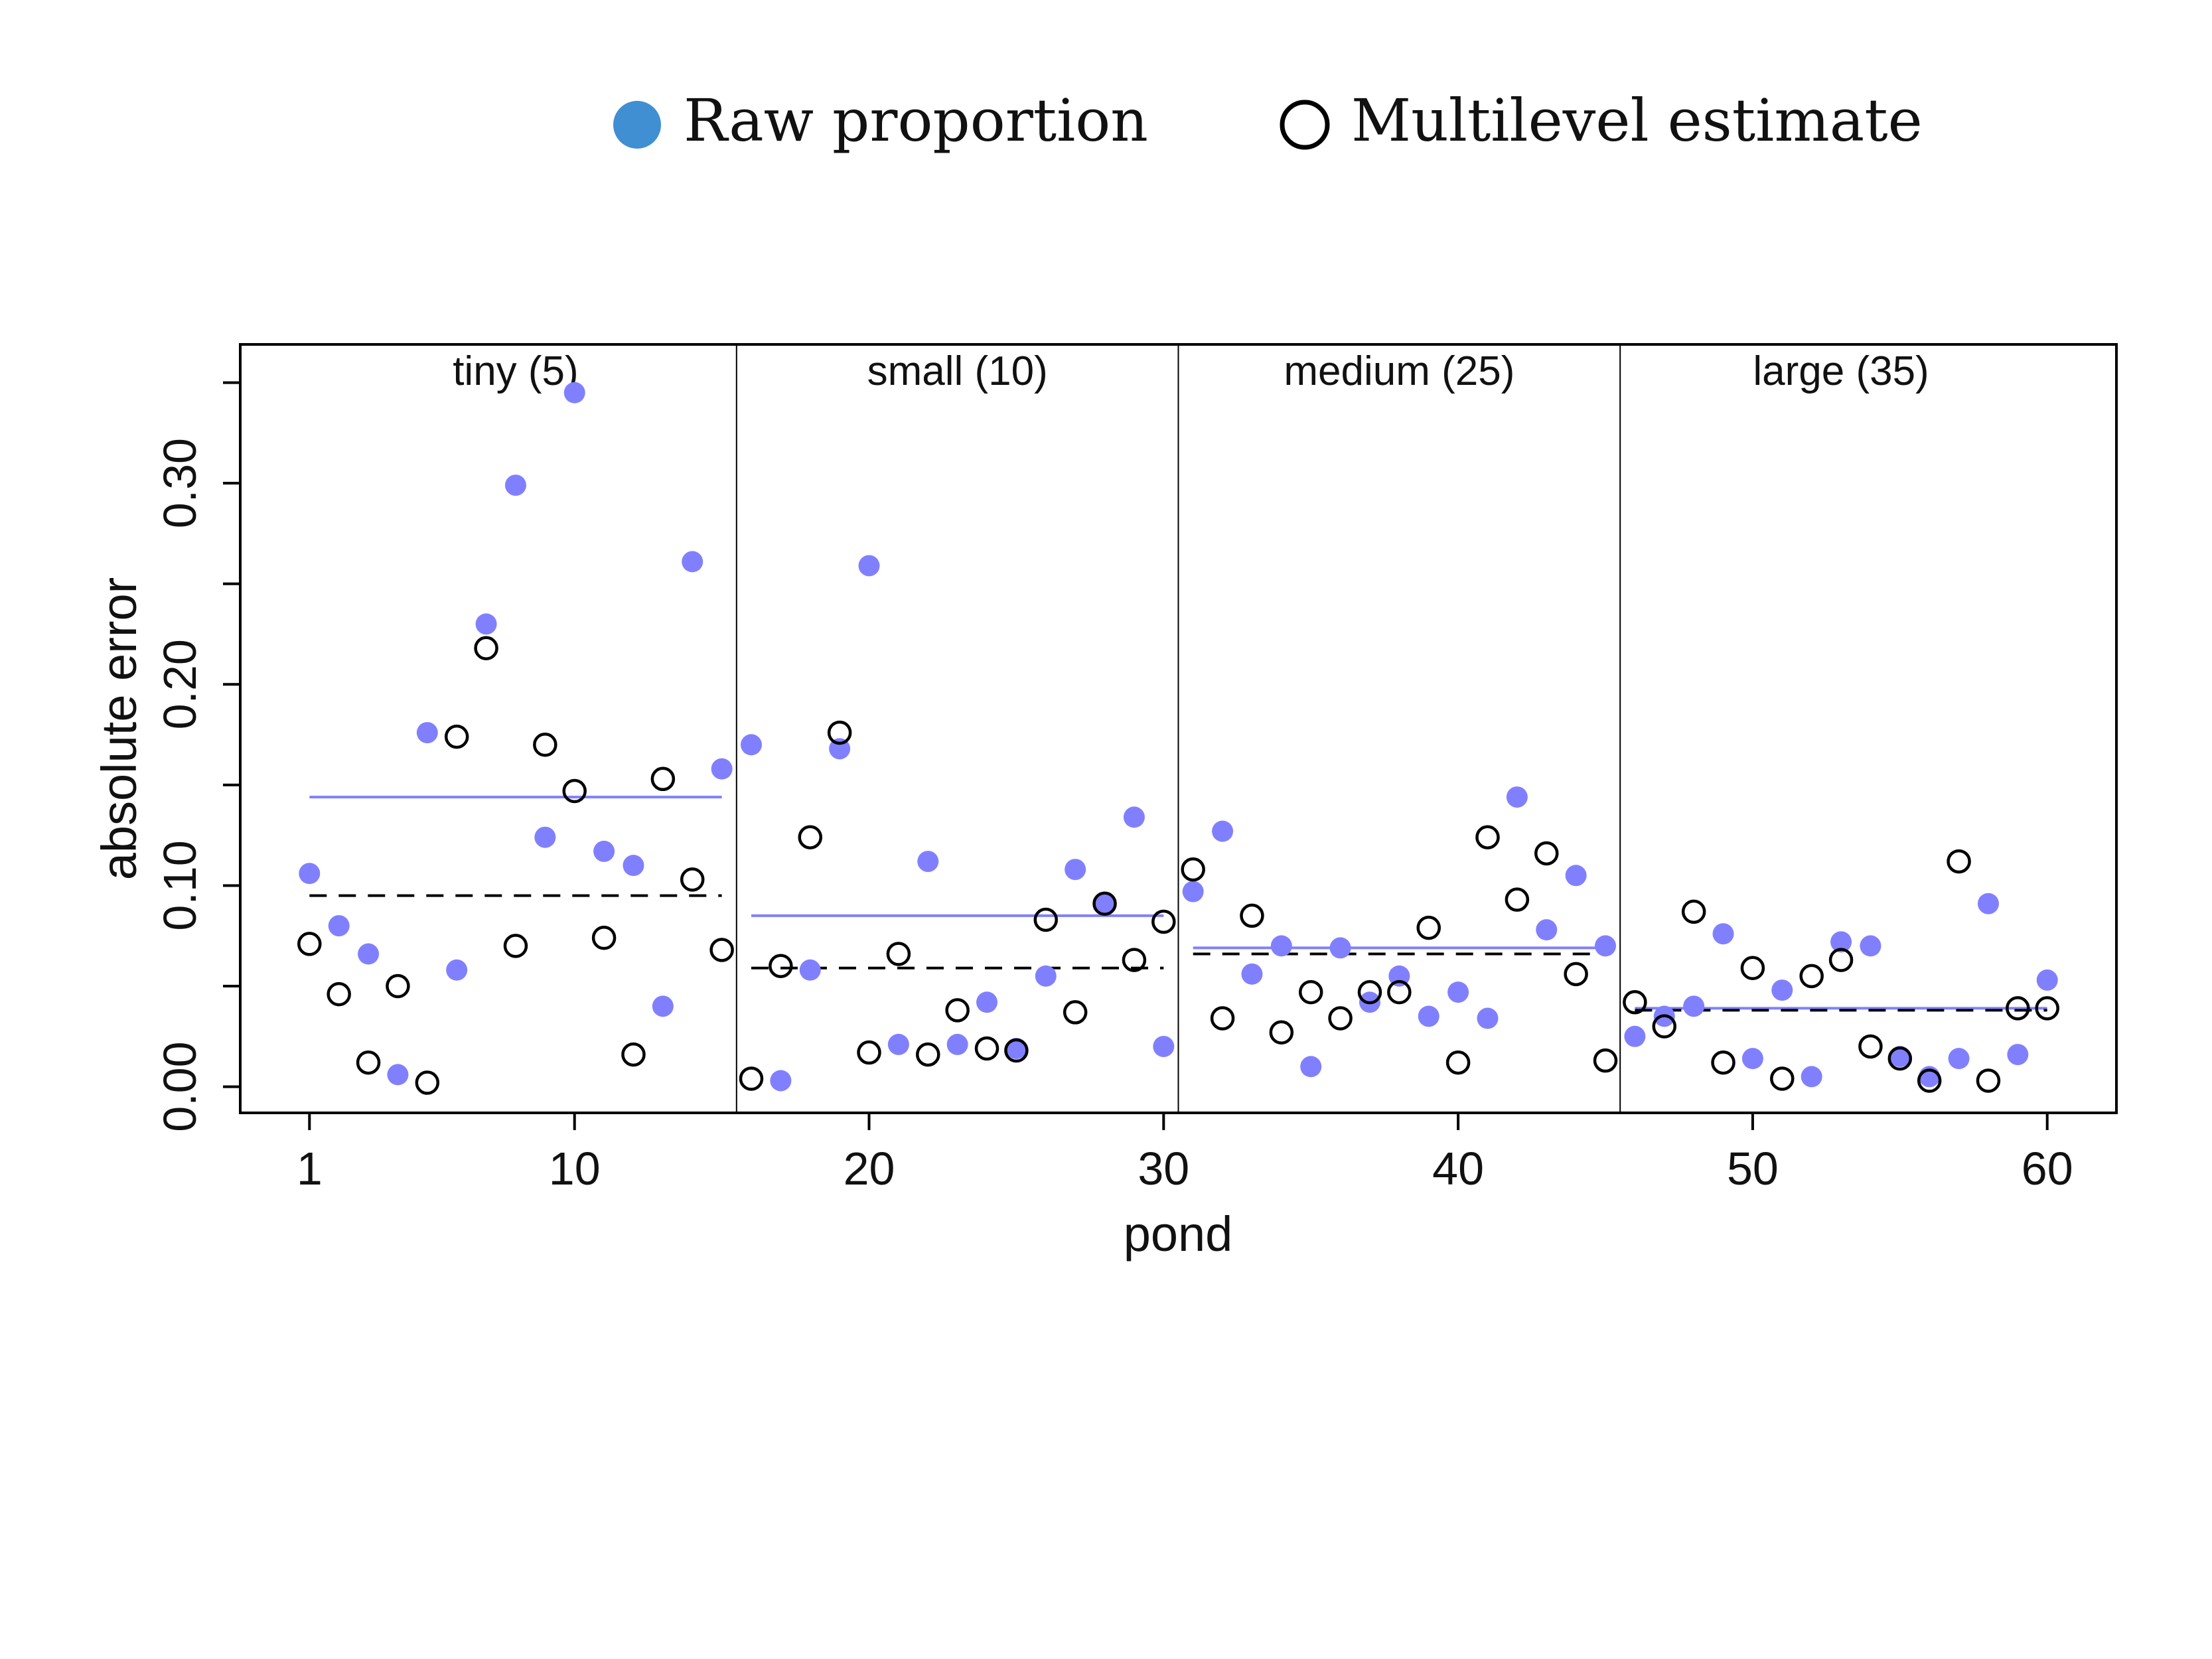  What do you see at coordinates (197, 756) in the screenshot?
I see `y-axis: 0.00 0.10 0.20 0.30` at bounding box center [197, 756].